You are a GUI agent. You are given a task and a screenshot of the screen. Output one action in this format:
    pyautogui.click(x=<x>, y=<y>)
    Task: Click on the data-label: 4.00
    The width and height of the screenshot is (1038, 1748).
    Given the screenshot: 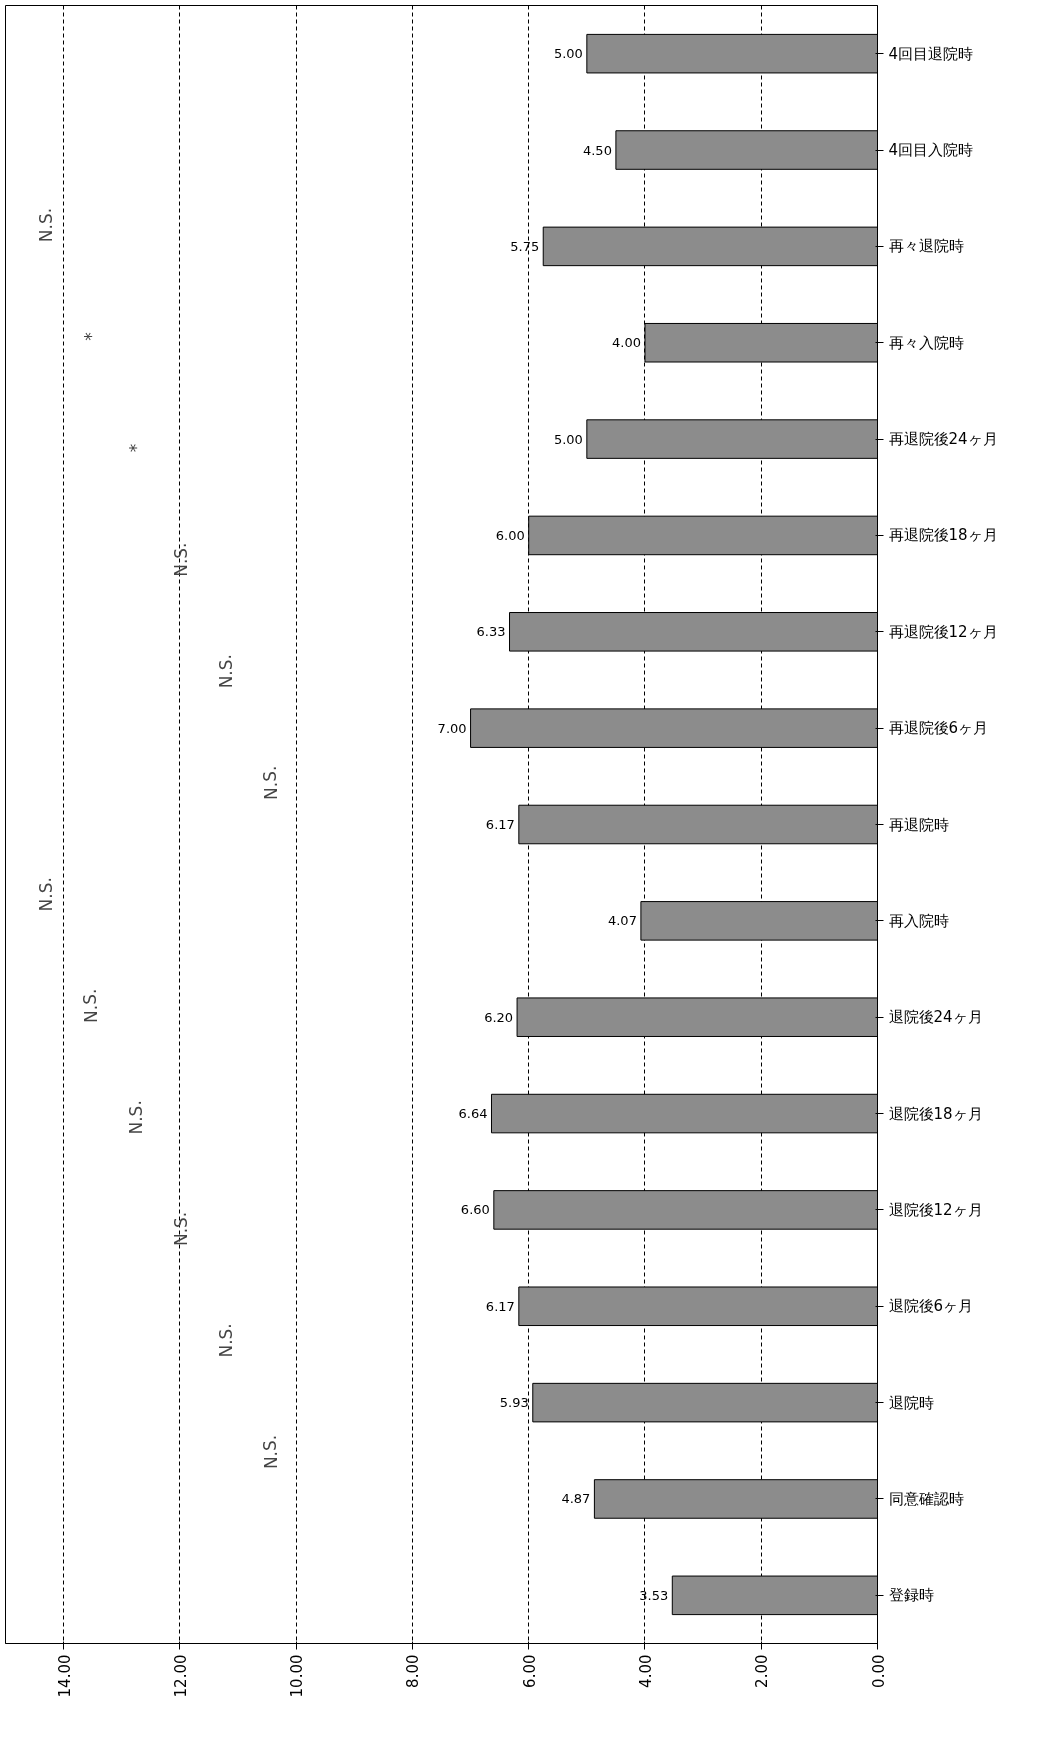 What is the action you would take?
    pyautogui.click(x=626, y=343)
    